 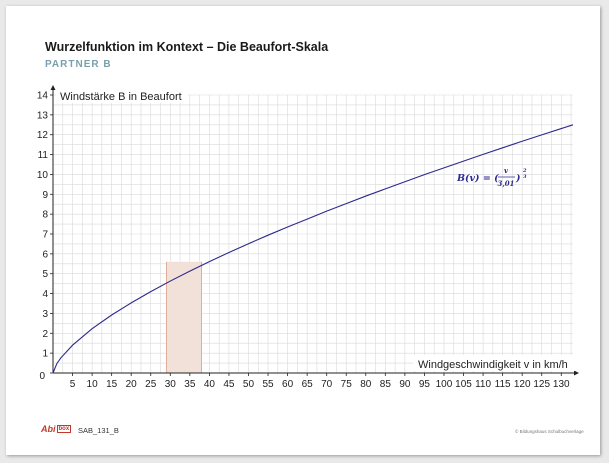 What do you see at coordinates (525, 177) in the screenshot?
I see `formula-exponent-denominator: 3` at bounding box center [525, 177].